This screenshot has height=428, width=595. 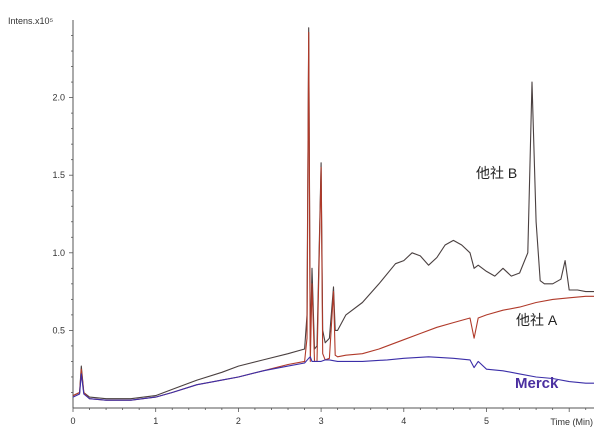 What do you see at coordinates (58, 253) in the screenshot?
I see `y-tick-label: 1.0` at bounding box center [58, 253].